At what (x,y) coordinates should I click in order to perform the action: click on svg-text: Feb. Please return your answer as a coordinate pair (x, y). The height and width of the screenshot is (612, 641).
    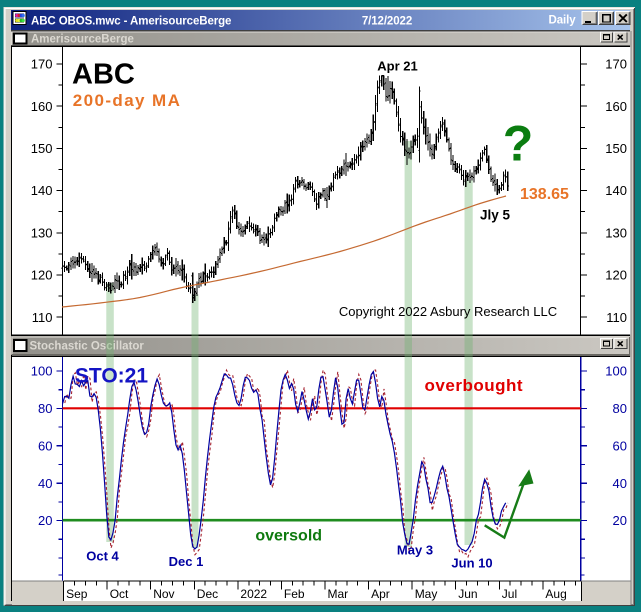
    Looking at the image, I should click on (294, 594).